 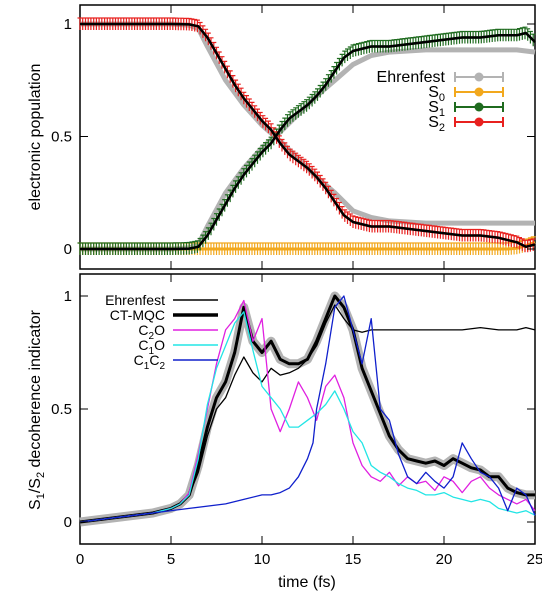 What do you see at coordinates (306, 245) in the screenshot?
I see `errorbars-s0` at bounding box center [306, 245].